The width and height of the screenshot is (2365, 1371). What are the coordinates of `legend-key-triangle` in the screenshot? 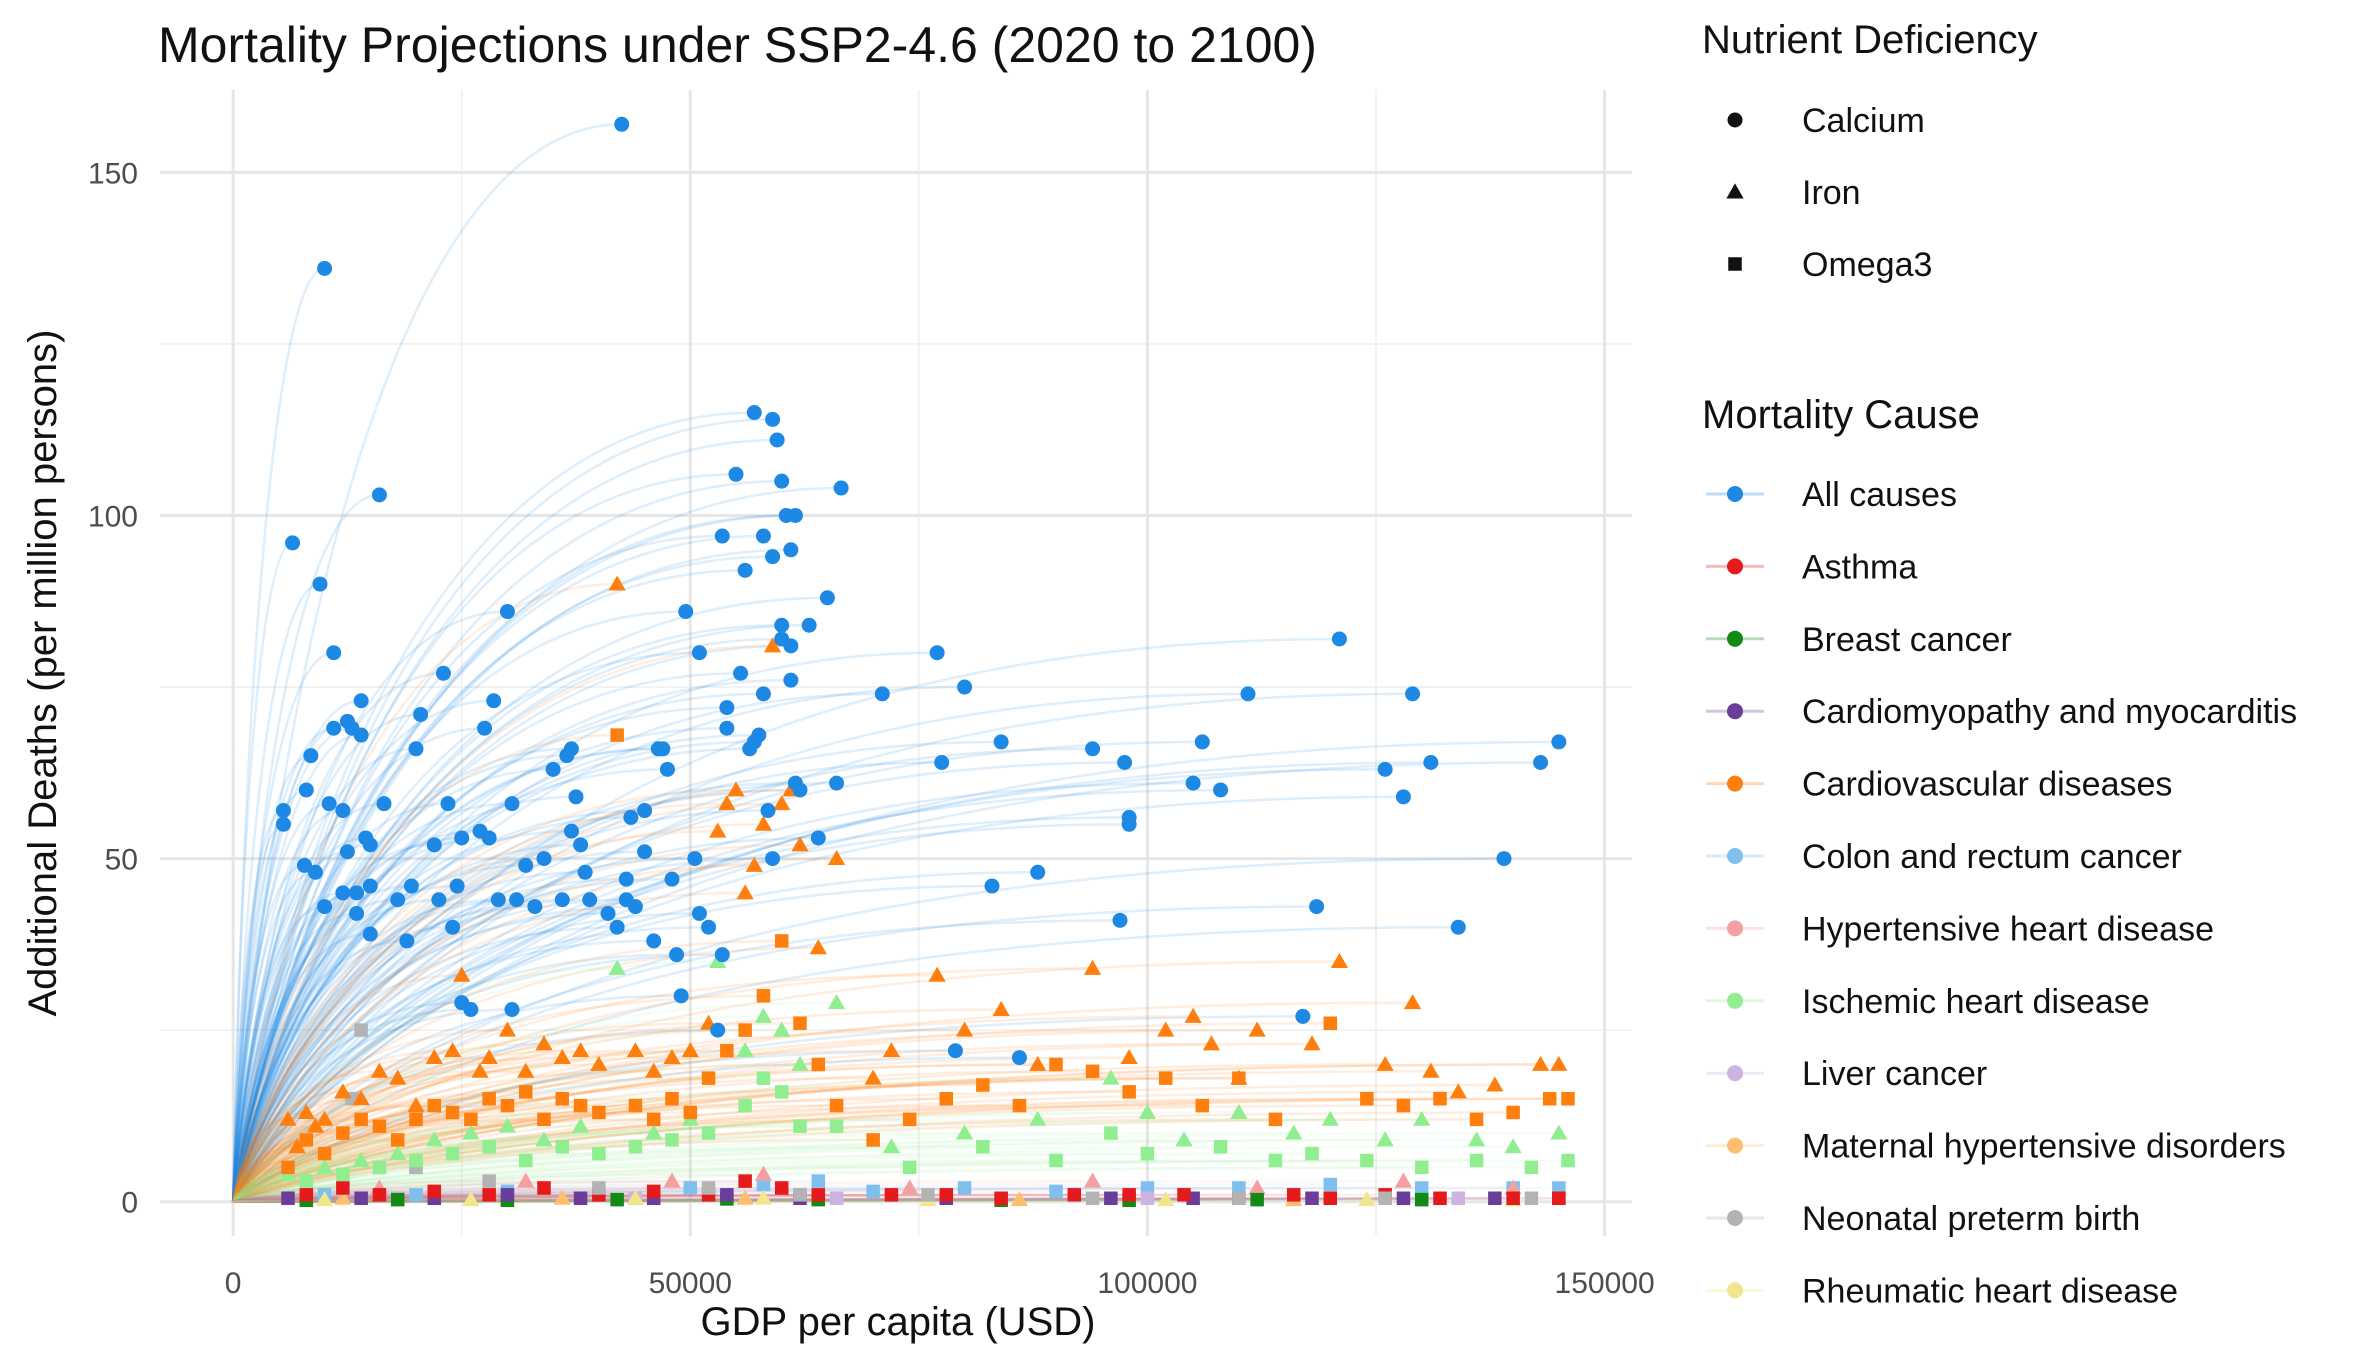 It's located at (1735, 191).